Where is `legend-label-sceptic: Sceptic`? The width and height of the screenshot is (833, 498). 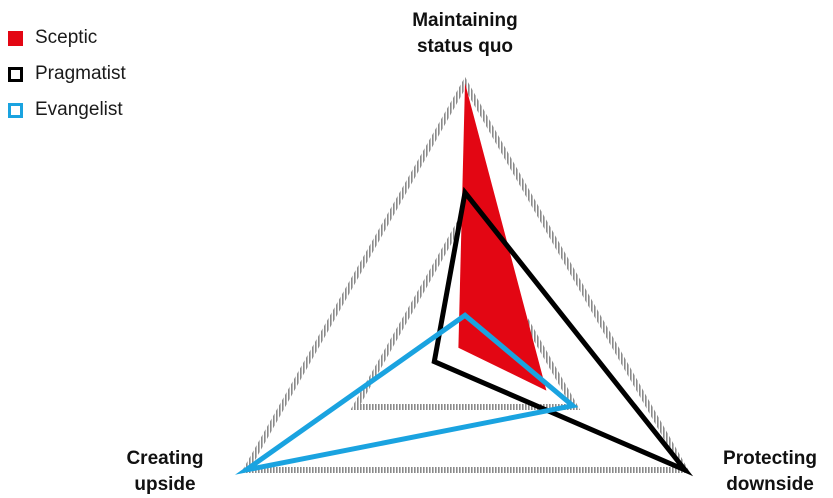 legend-label-sceptic: Sceptic is located at coordinates (66, 37).